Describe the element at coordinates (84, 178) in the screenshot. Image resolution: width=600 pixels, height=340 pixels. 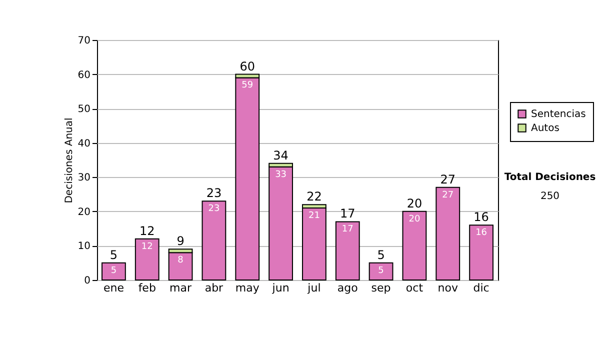
I see `y-tick-label: 30` at that location.